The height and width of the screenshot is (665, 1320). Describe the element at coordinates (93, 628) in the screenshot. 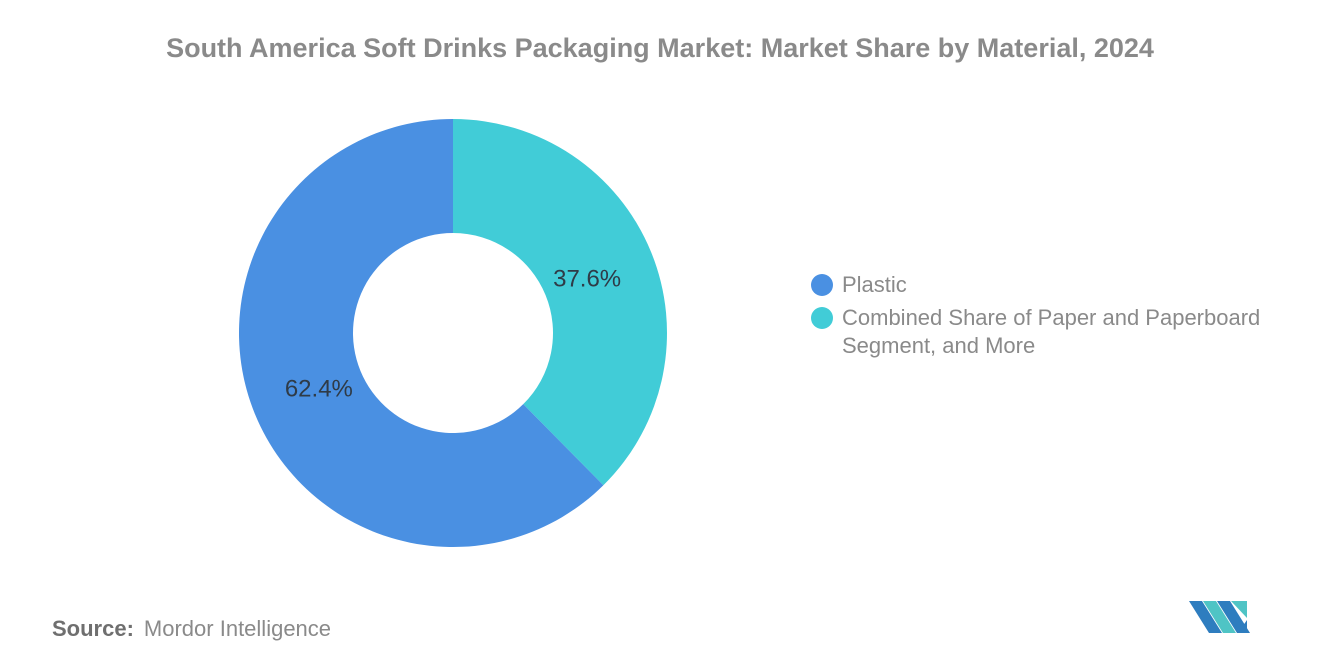

I see `source-label: Source:` at that location.